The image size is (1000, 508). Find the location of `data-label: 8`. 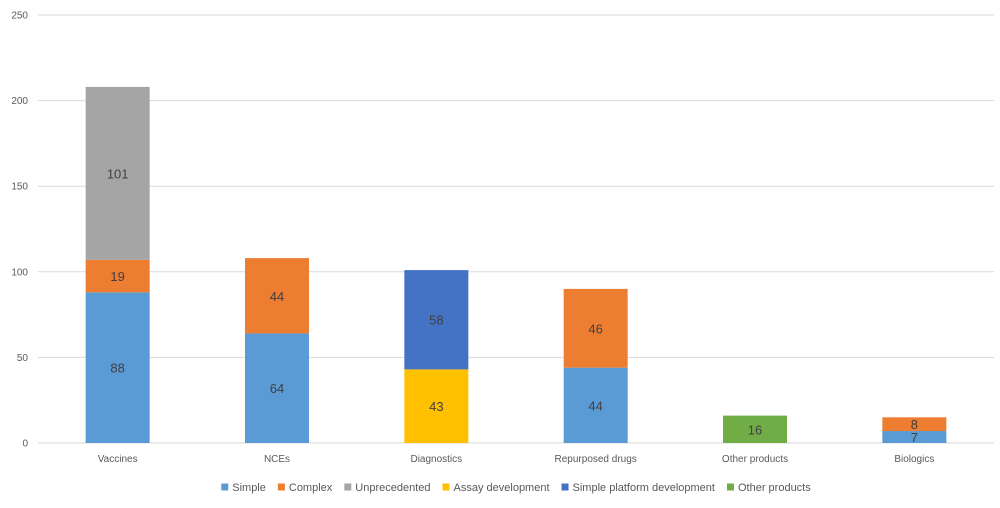

data-label: 8 is located at coordinates (914, 424).